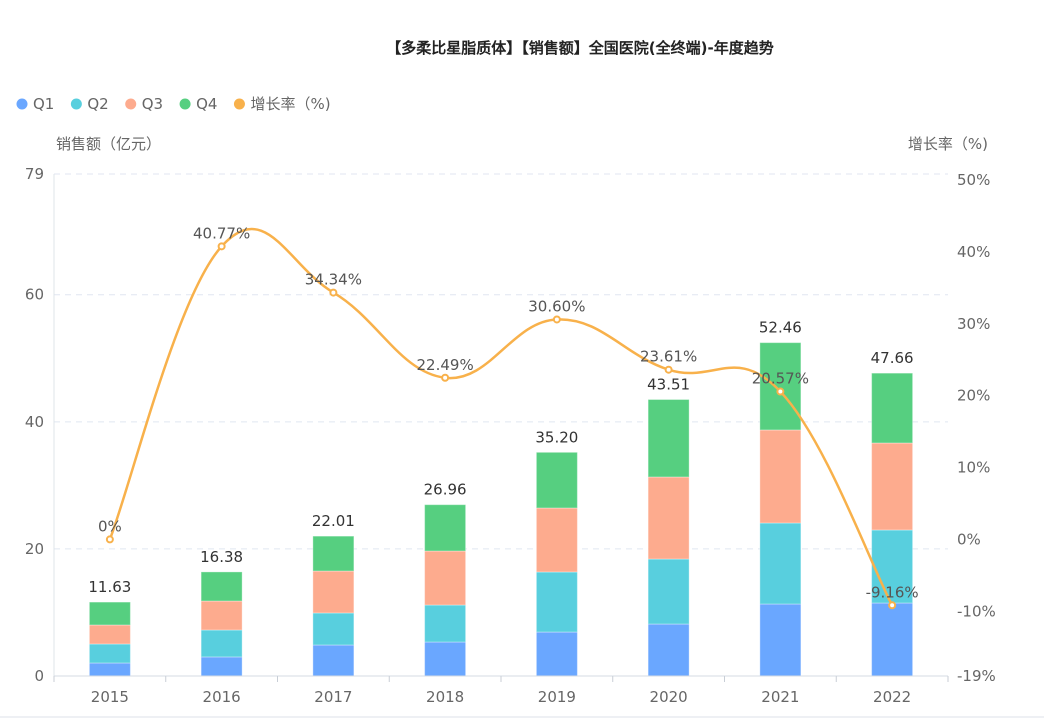  I want to click on bar-q4-2015, so click(109, 613).